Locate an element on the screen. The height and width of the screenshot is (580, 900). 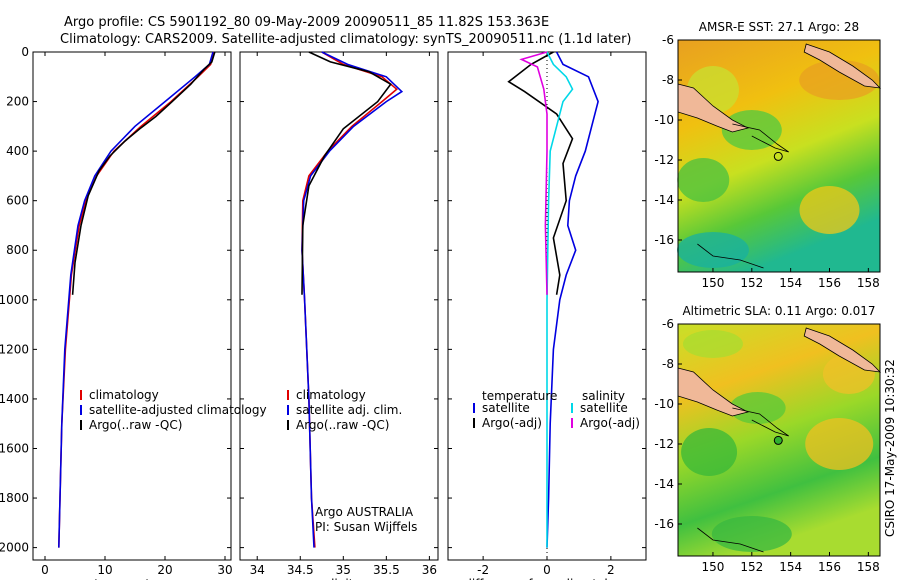
salinity-xlabel: salinity is located at coordinates (338, 578).